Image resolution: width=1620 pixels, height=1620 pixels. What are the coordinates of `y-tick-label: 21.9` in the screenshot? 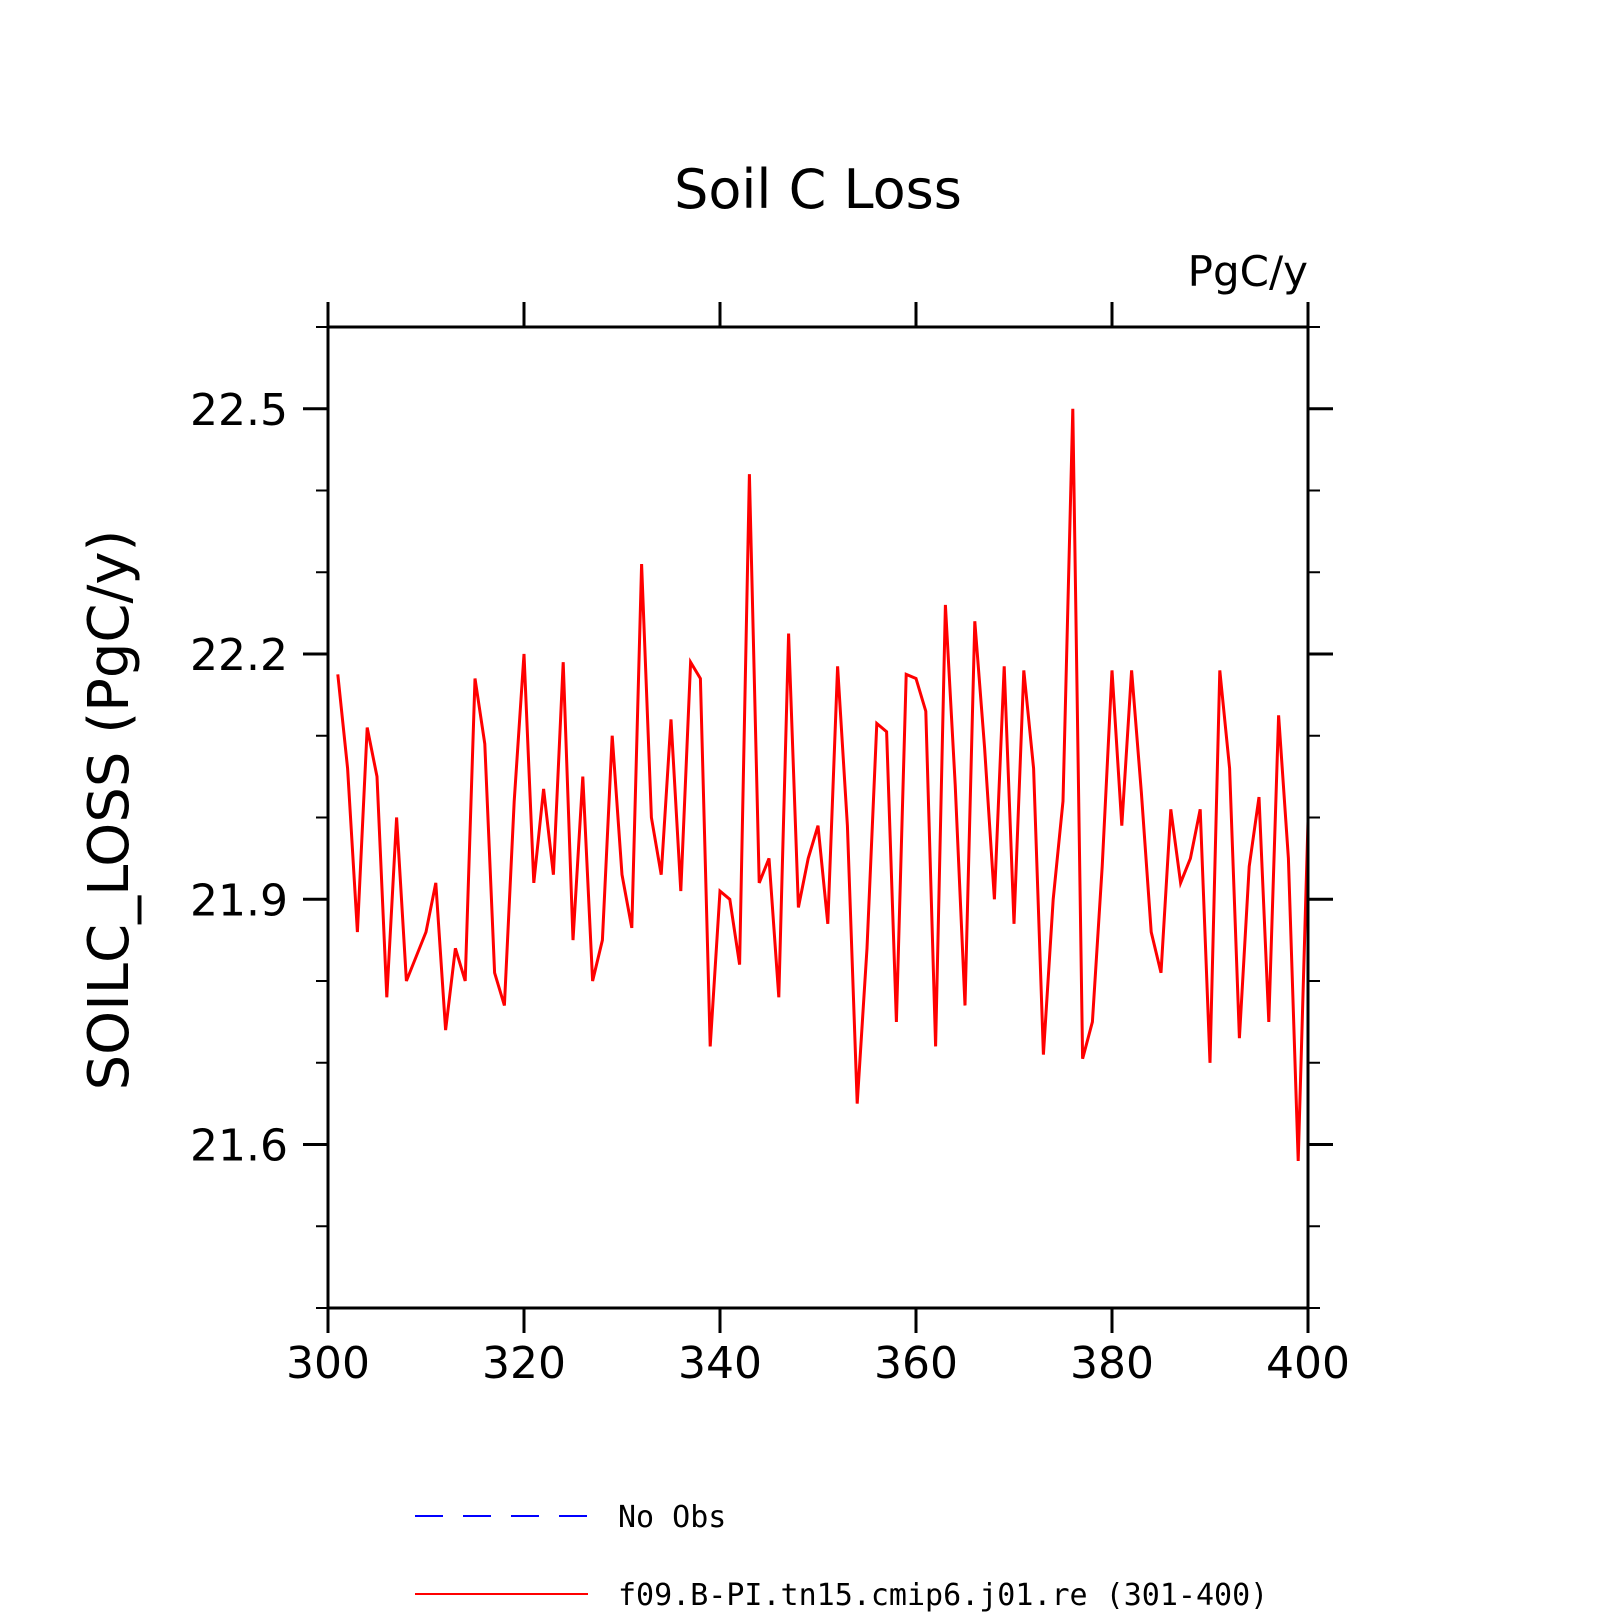 It's located at (239, 900).